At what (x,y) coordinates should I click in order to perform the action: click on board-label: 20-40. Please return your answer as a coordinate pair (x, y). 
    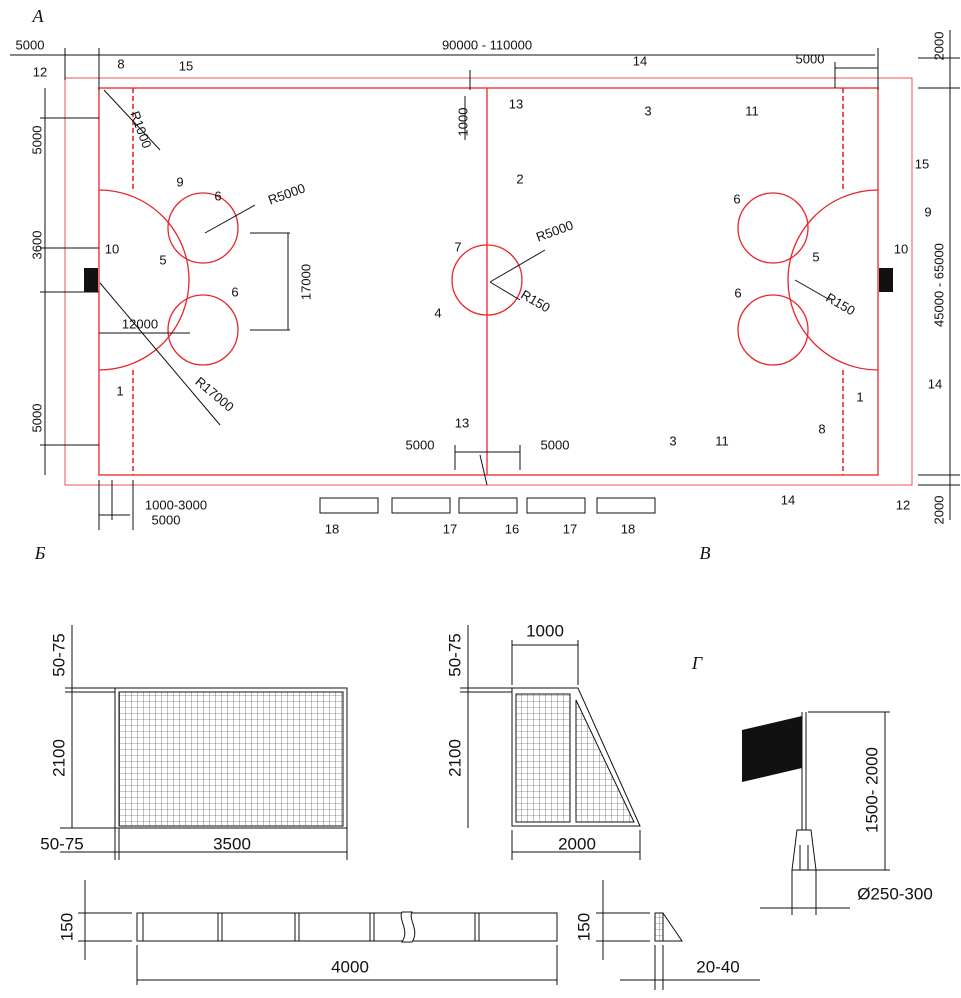
    Looking at the image, I should click on (717, 966).